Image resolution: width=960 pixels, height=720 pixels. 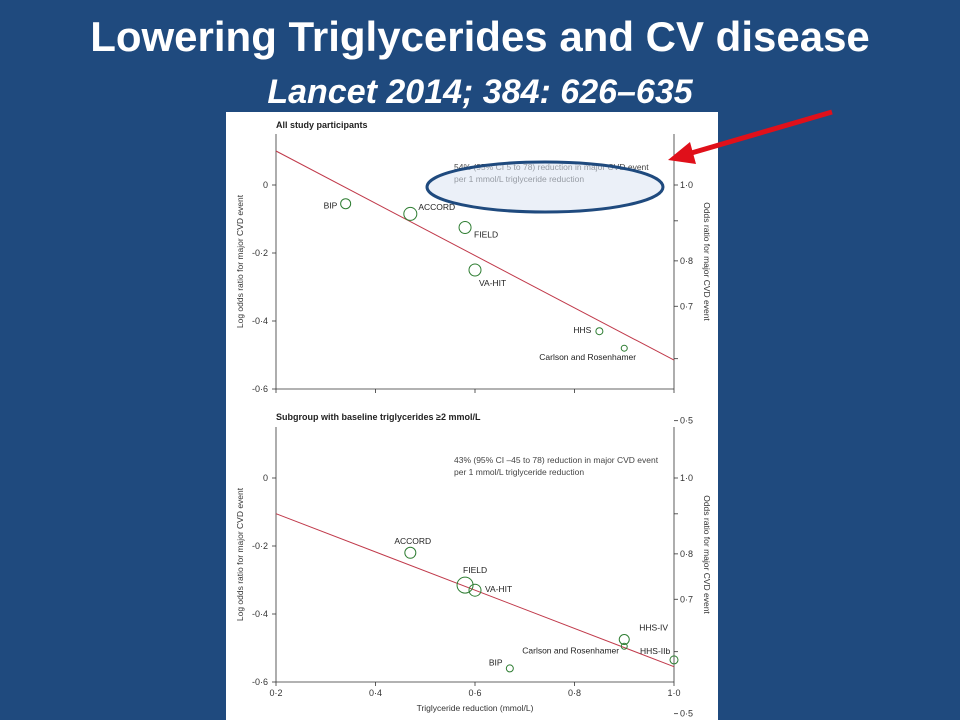 I want to click on highlight-ellipse, so click(x=545, y=187).